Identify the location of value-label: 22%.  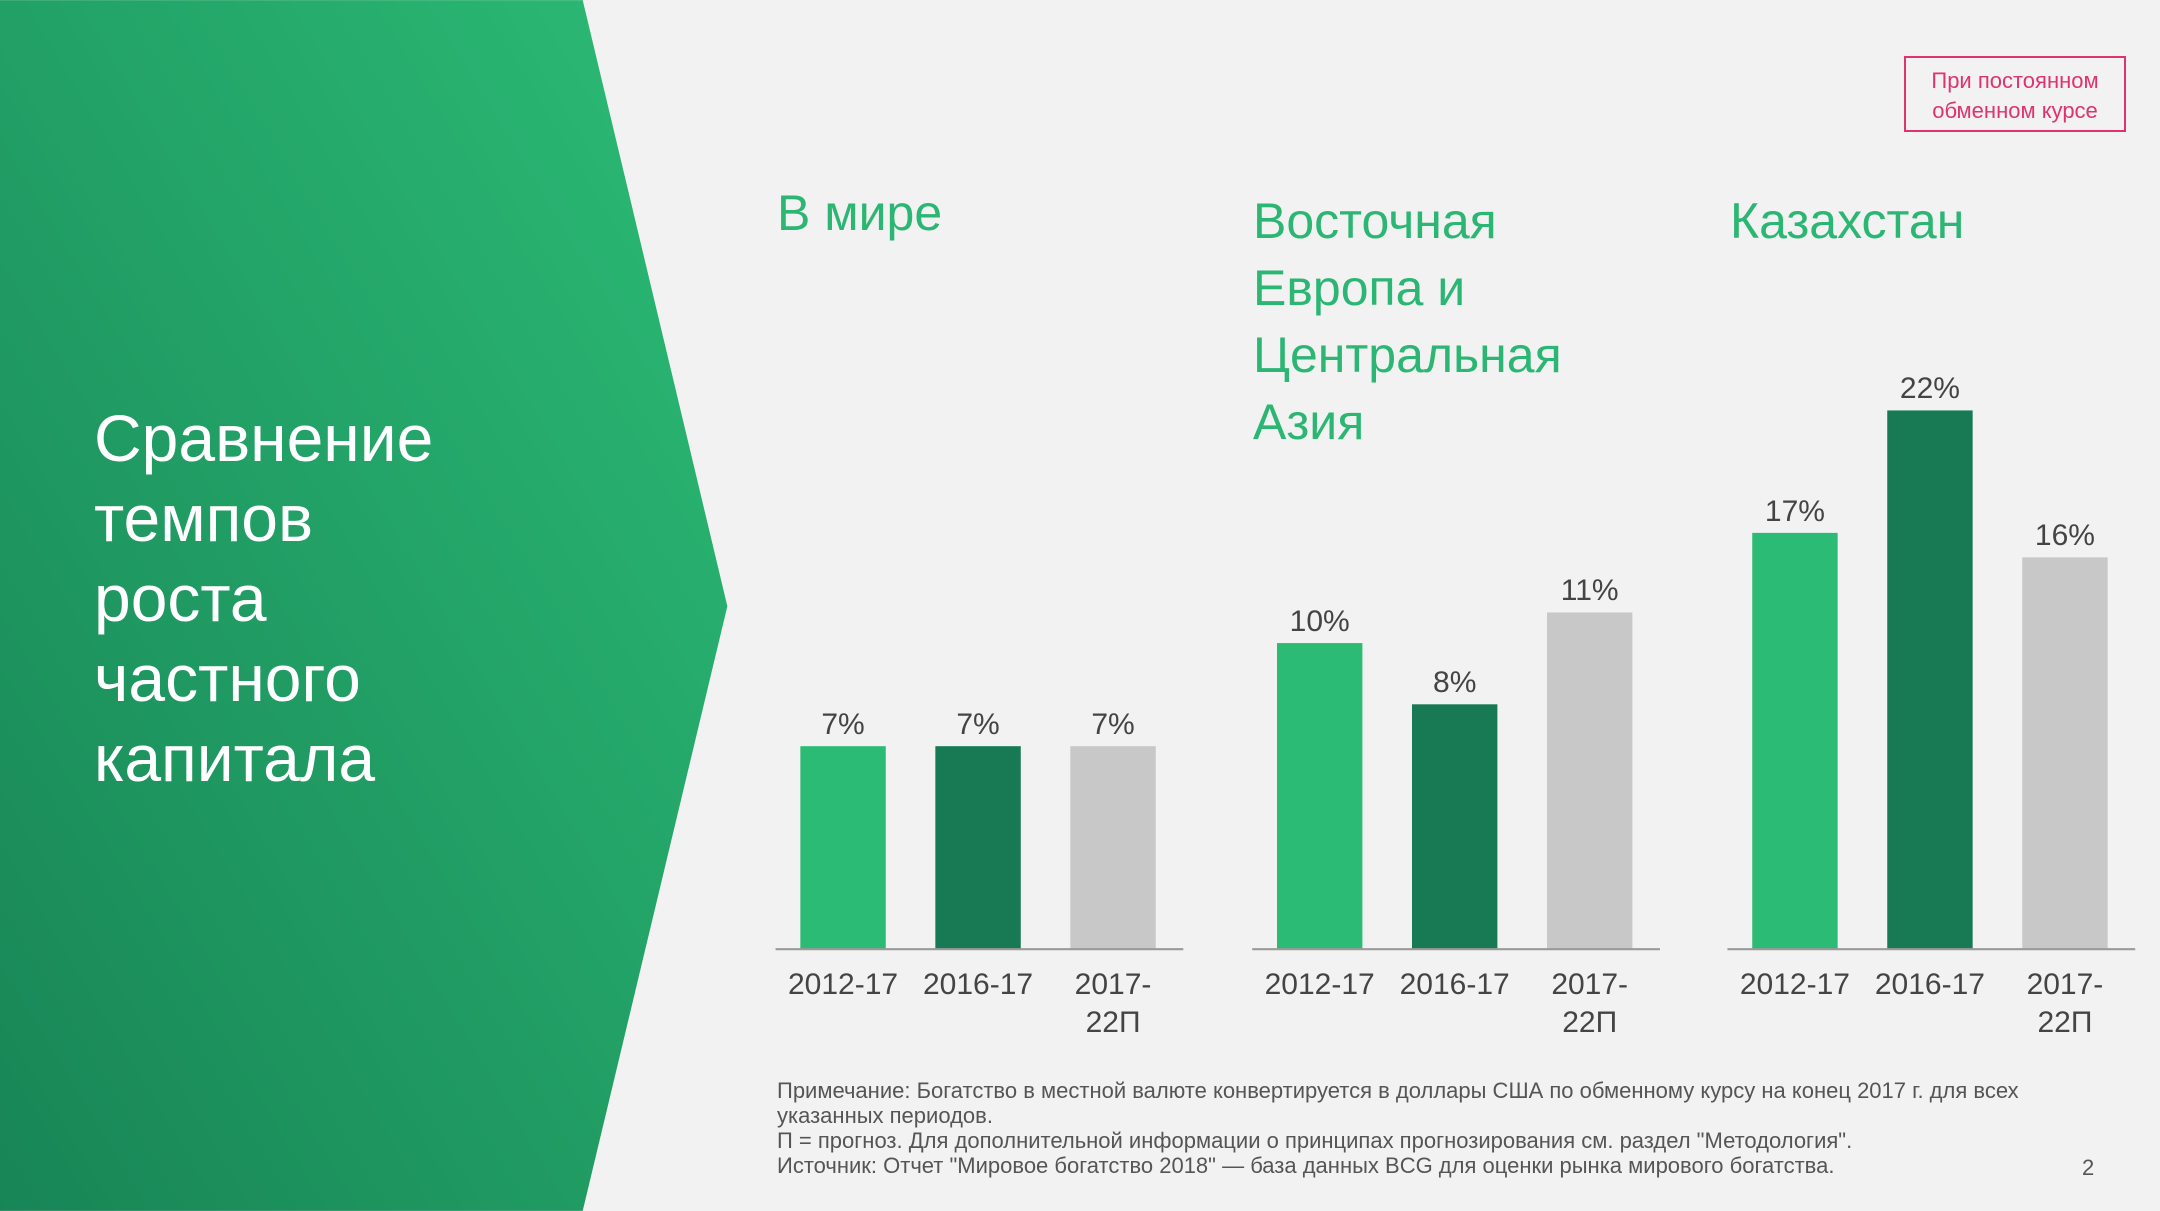
(1929, 389).